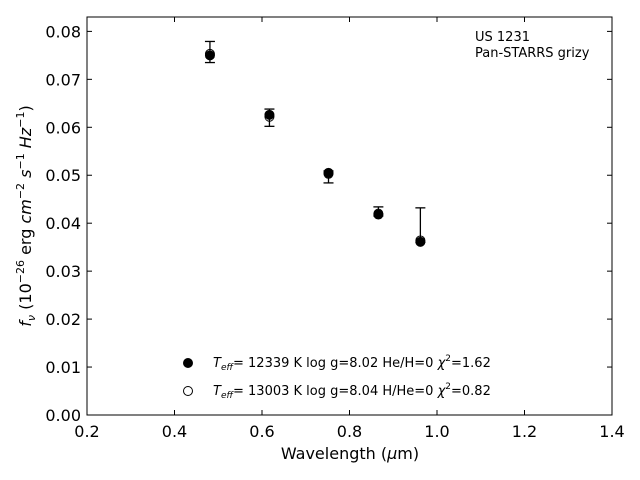 This screenshot has height=480, width=640. What do you see at coordinates (63, 175) in the screenshot?
I see `y-tick-label: 0.05` at bounding box center [63, 175].